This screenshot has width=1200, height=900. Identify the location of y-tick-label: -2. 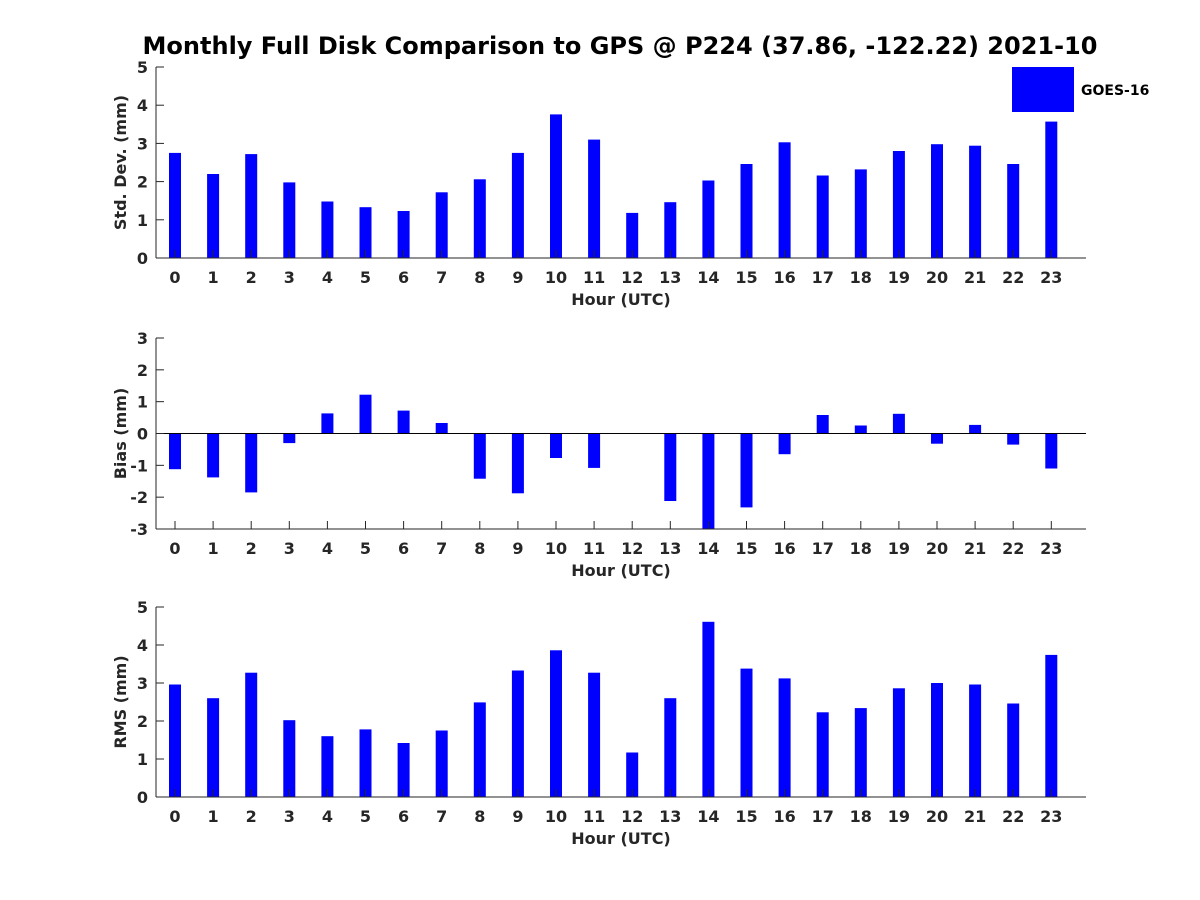
(139, 497).